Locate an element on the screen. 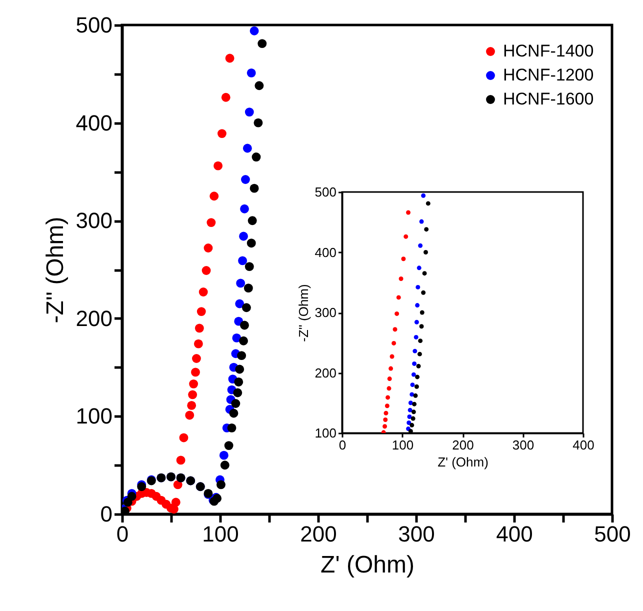  legend-label: HCNF-1600 is located at coordinates (548, 99).